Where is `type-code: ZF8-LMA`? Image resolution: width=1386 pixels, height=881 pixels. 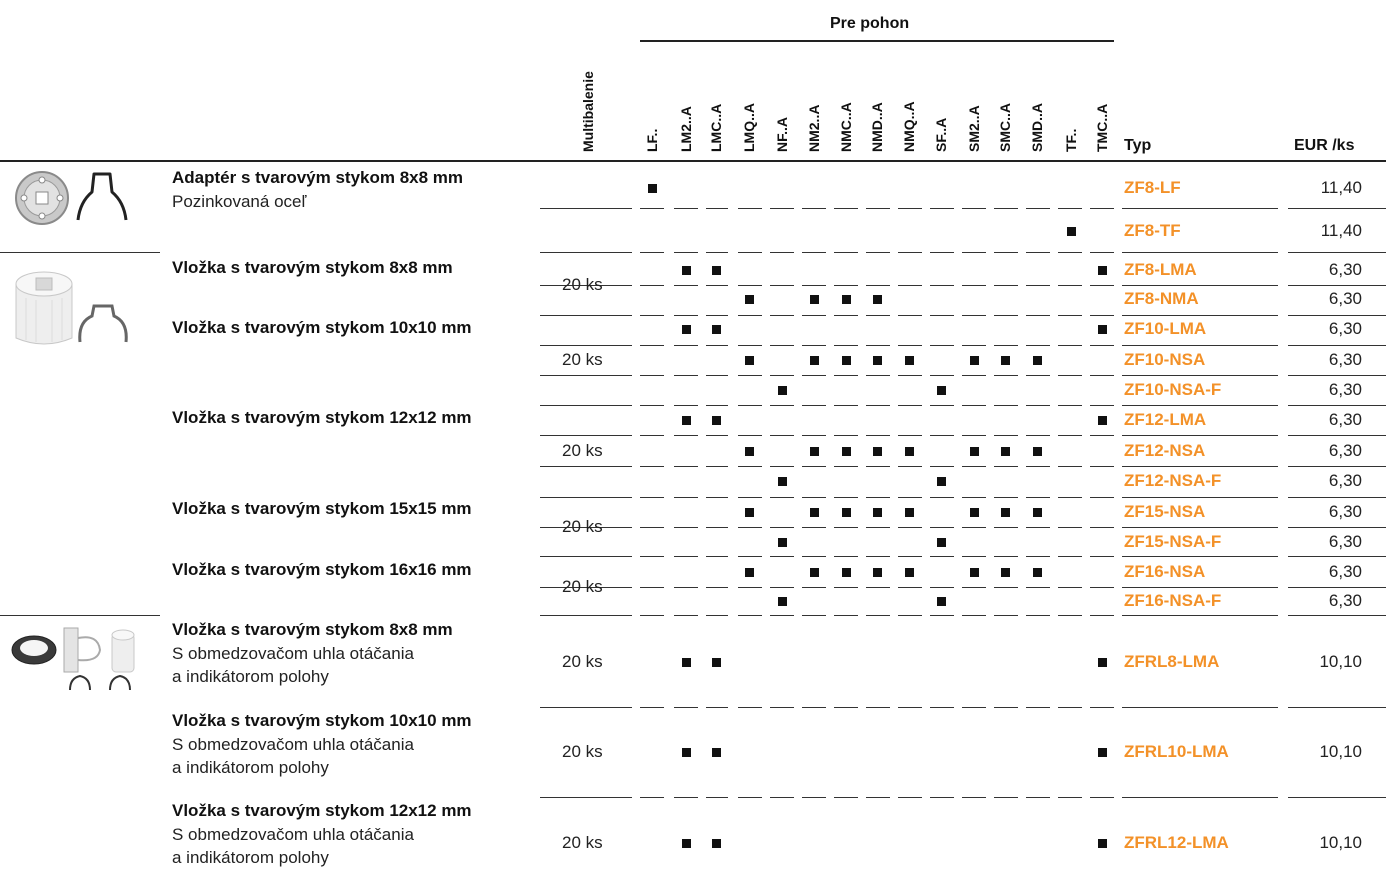
type-code: ZF8-LMA is located at coordinates (1160, 269).